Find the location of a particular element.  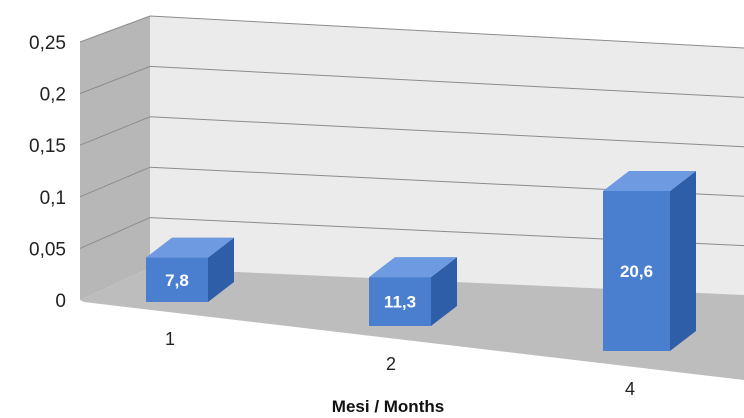

bar: 7,8 is located at coordinates (190, 269).